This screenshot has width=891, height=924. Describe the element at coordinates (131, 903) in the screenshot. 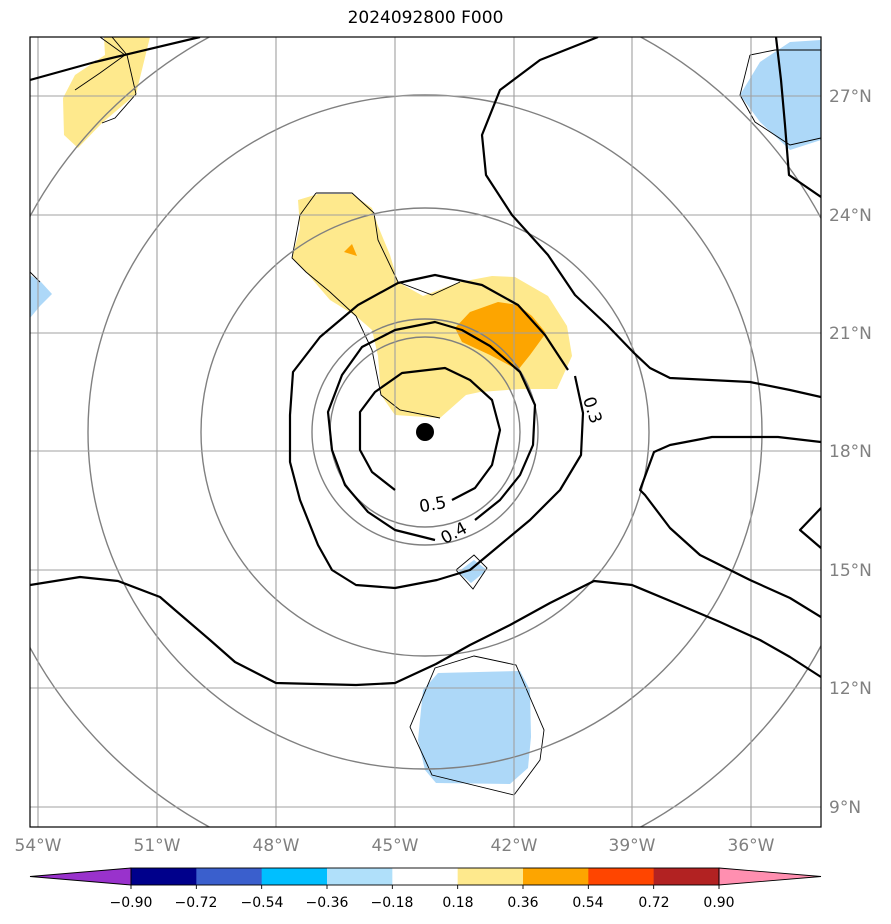

I see `cb-tick-label: −0.90` at that location.